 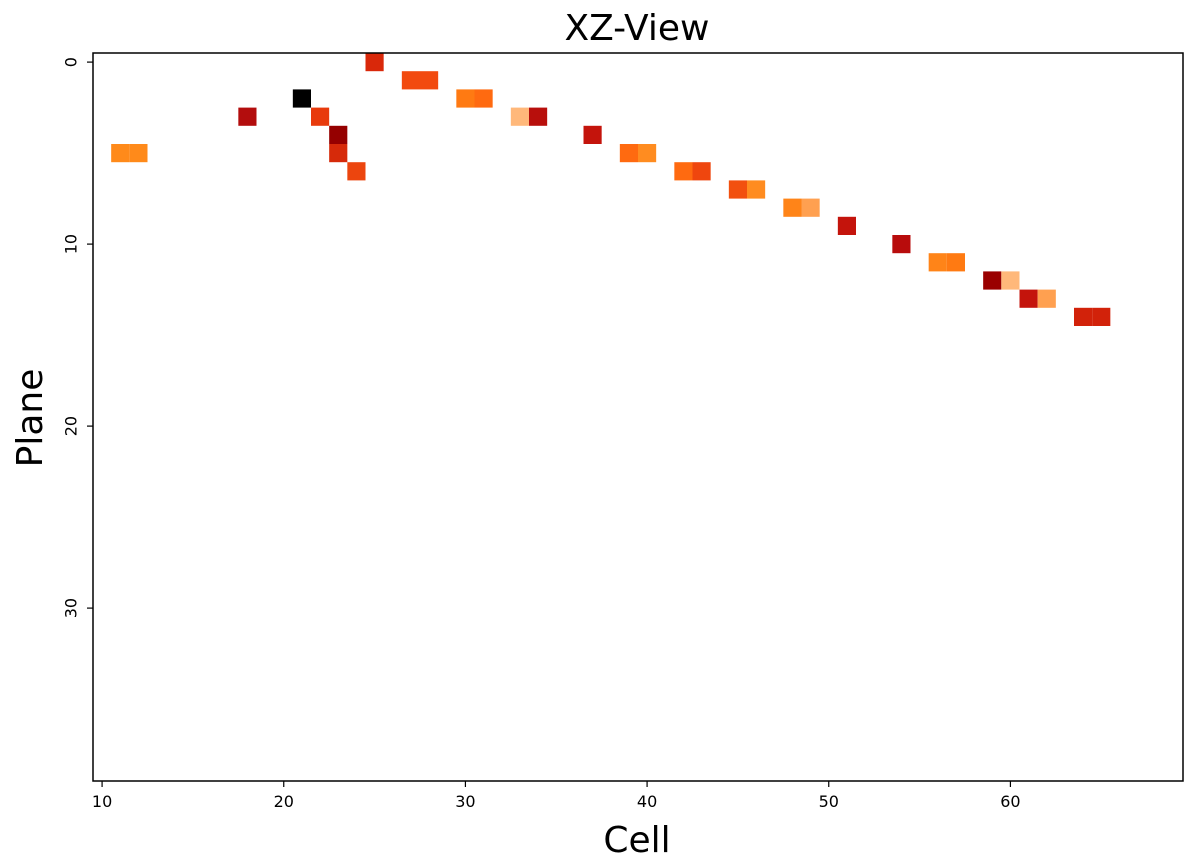 What do you see at coordinates (30, 418) in the screenshot?
I see `y-axis-label: Plane` at bounding box center [30, 418].